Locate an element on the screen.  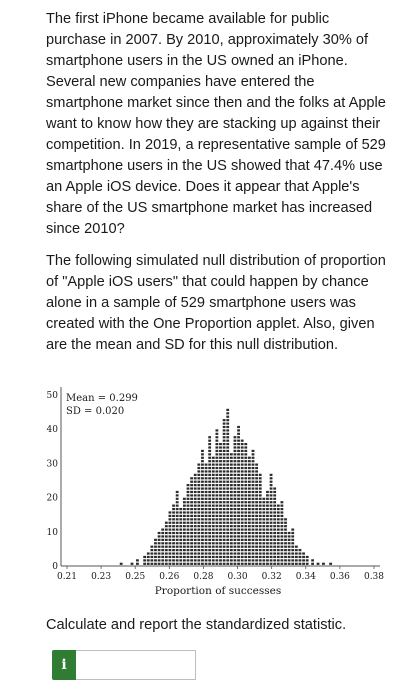
info-icon: i is located at coordinates (64, 665).